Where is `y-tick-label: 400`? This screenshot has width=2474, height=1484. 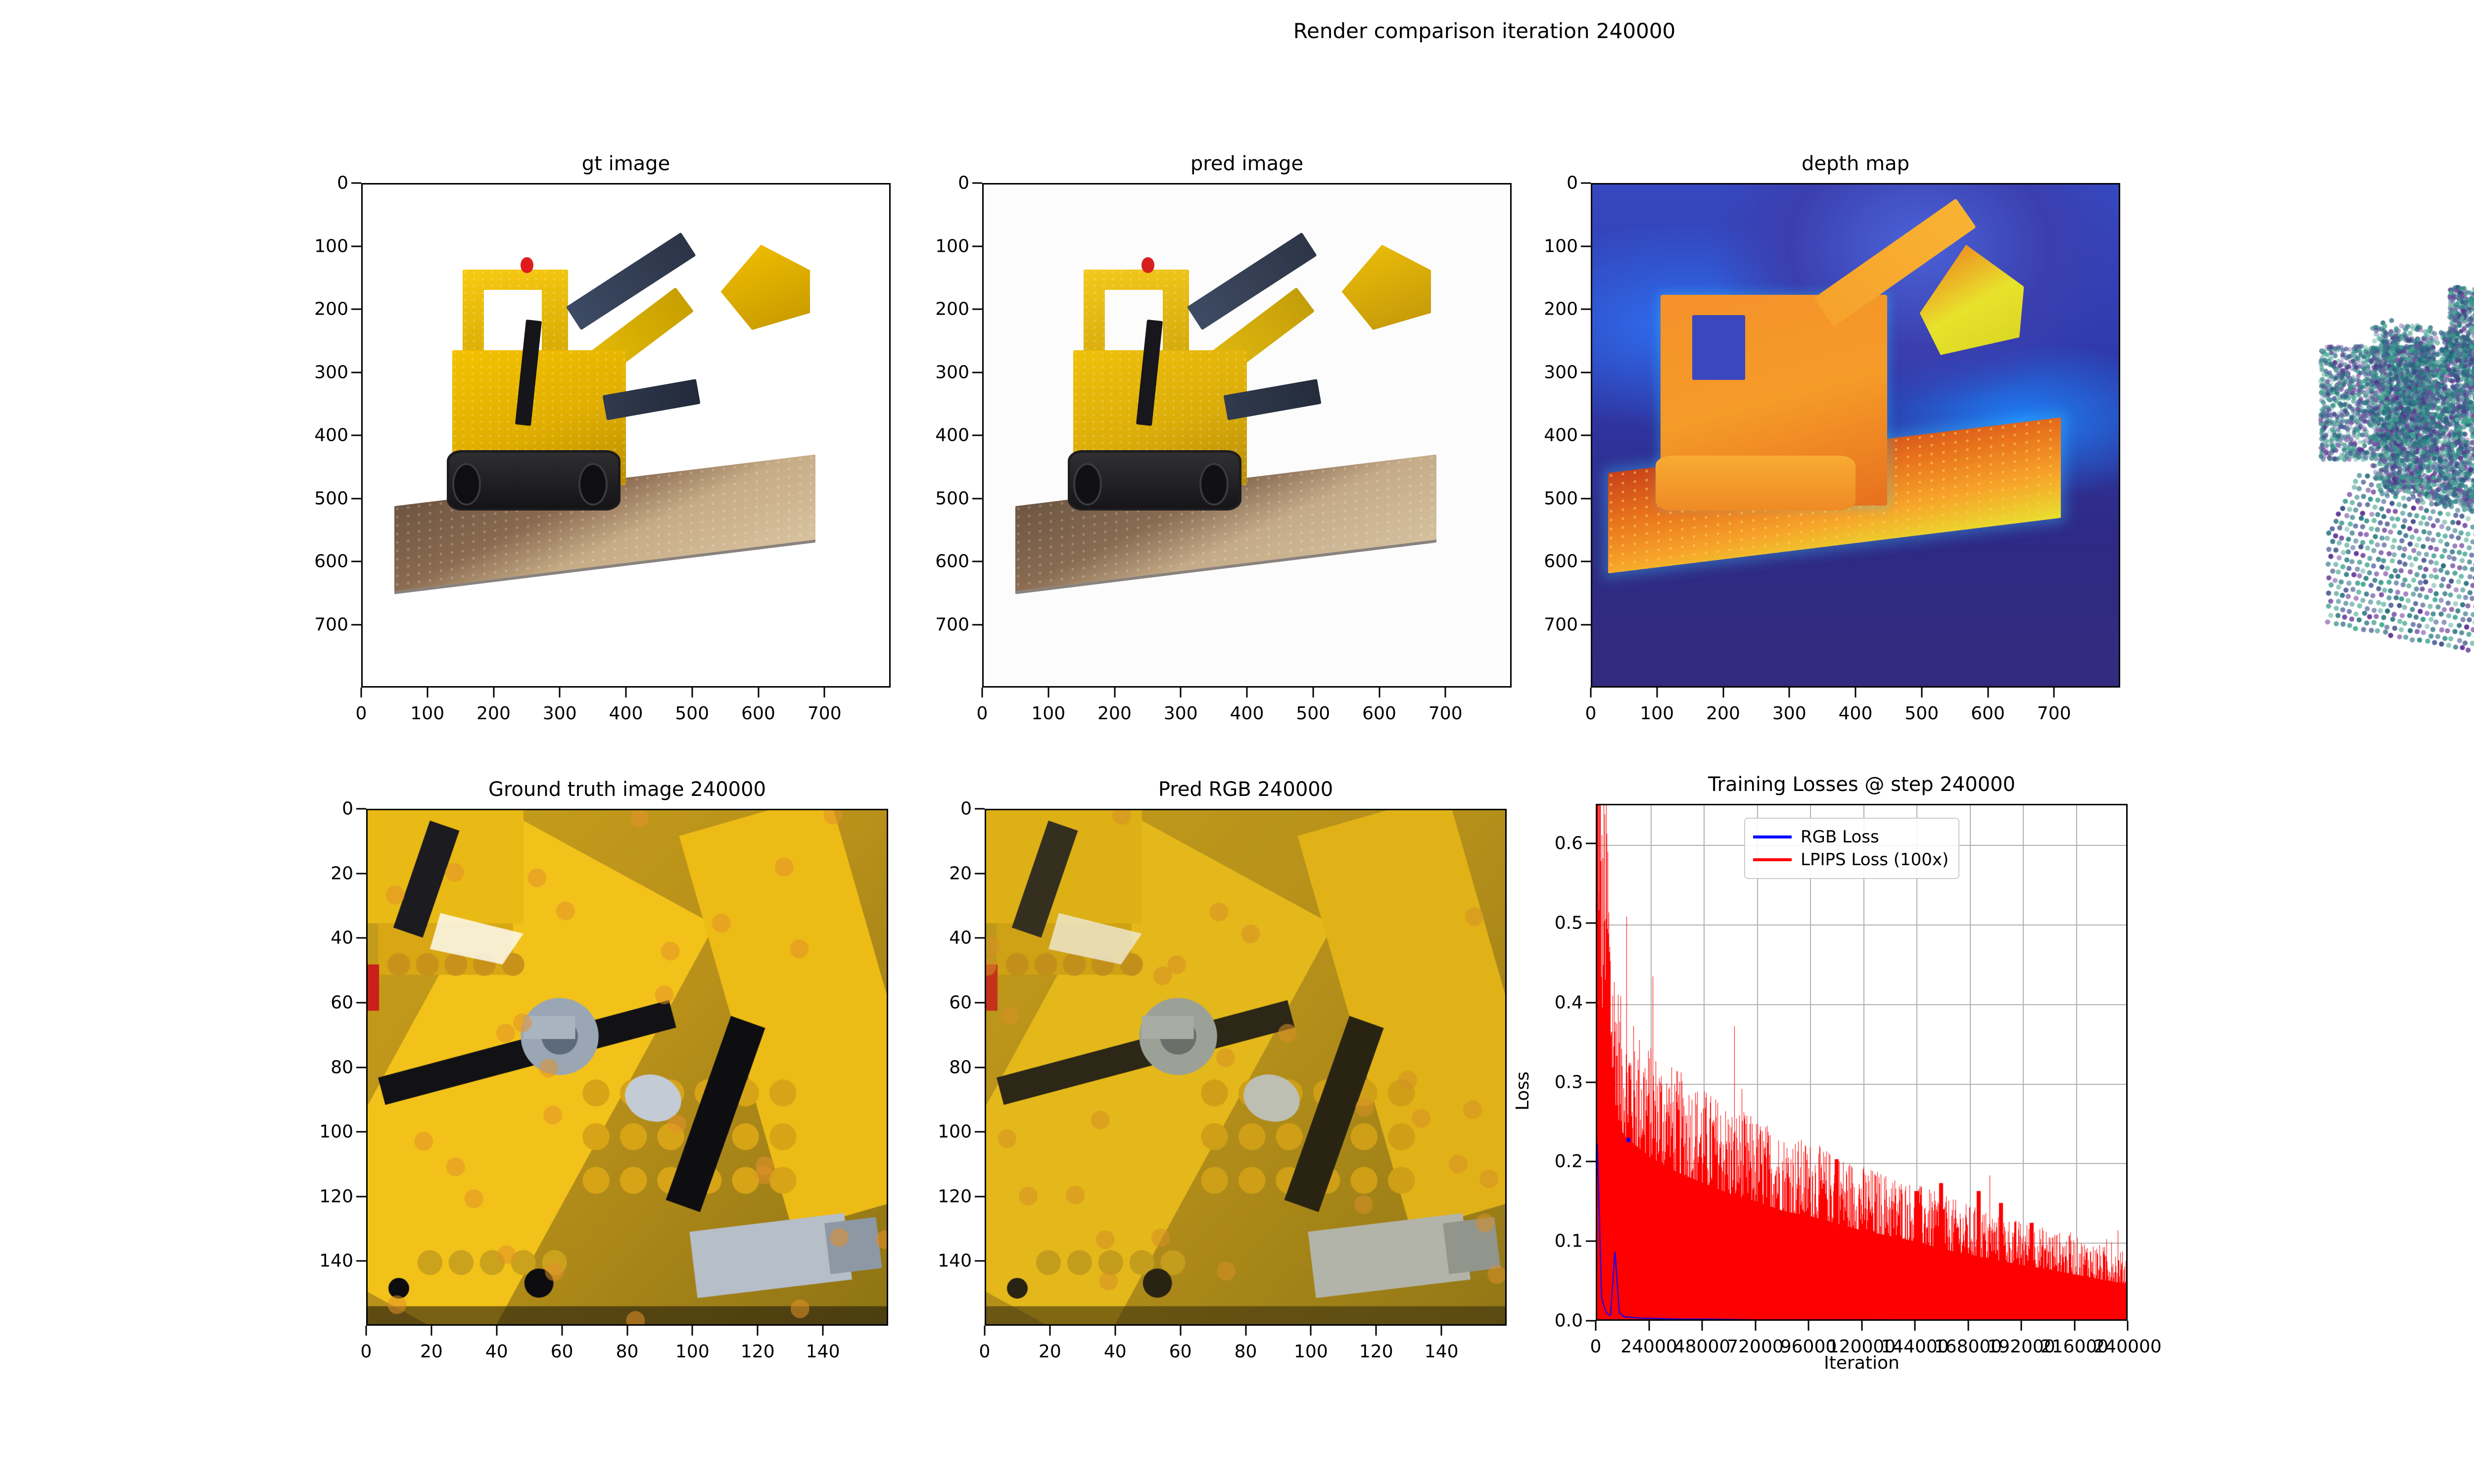 y-tick-label: 400 is located at coordinates (952, 435).